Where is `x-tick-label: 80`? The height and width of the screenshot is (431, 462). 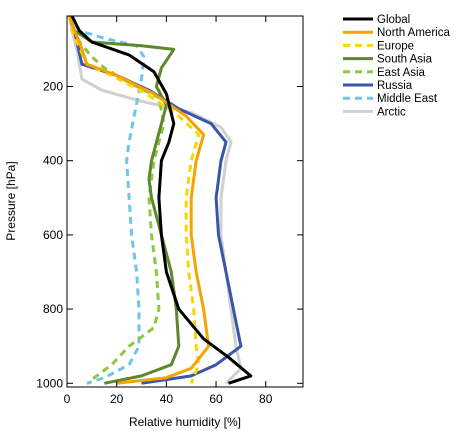 x-tick-label: 80 is located at coordinates (266, 399).